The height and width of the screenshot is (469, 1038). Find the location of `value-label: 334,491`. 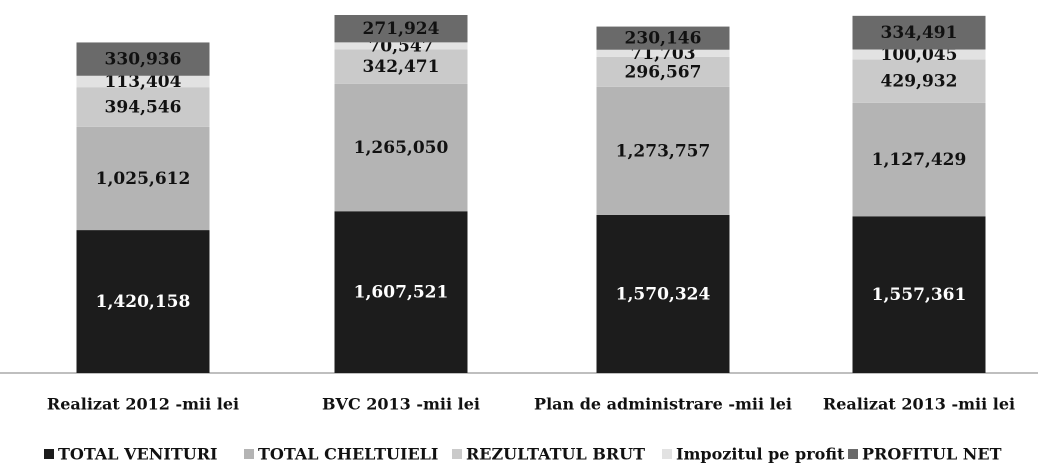

value-label: 334,491 is located at coordinates (919, 33).